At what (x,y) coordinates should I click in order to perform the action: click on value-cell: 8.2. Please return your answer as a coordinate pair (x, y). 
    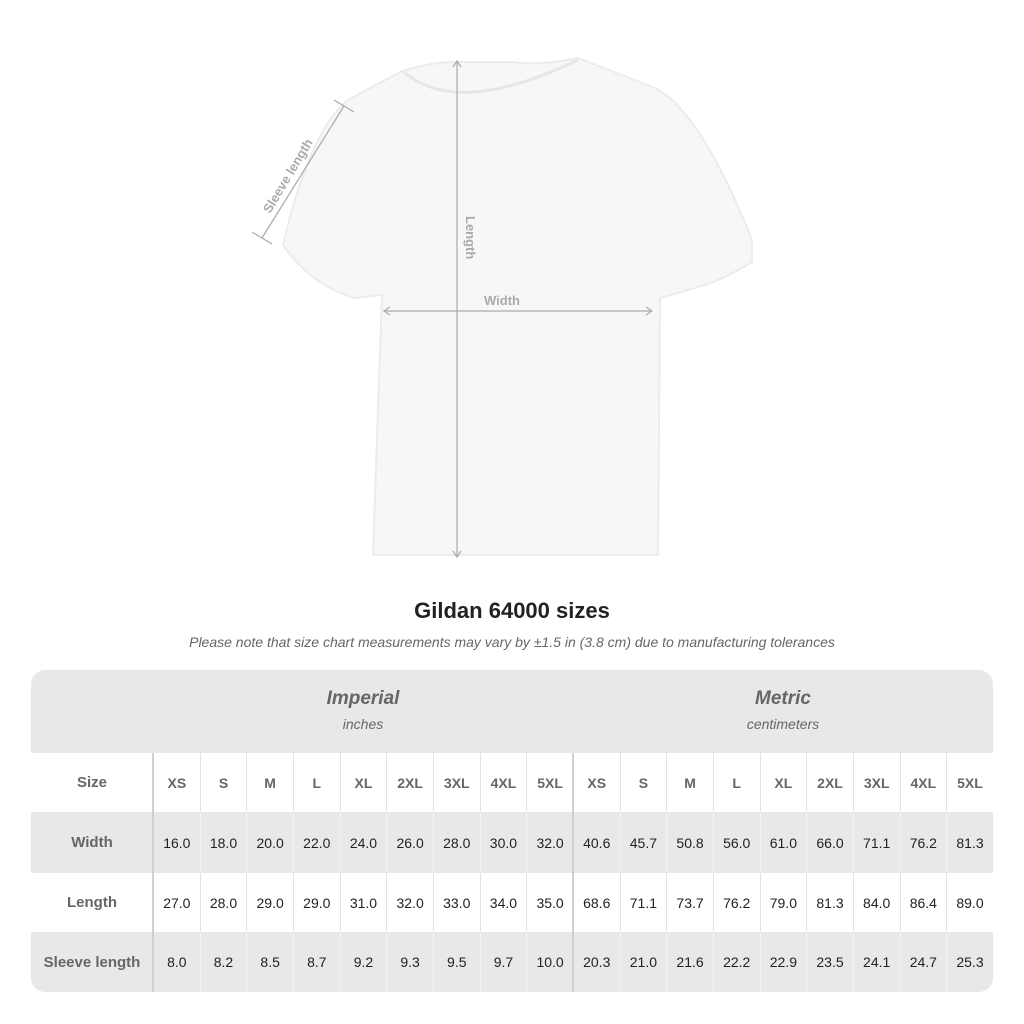
    Looking at the image, I should click on (223, 962).